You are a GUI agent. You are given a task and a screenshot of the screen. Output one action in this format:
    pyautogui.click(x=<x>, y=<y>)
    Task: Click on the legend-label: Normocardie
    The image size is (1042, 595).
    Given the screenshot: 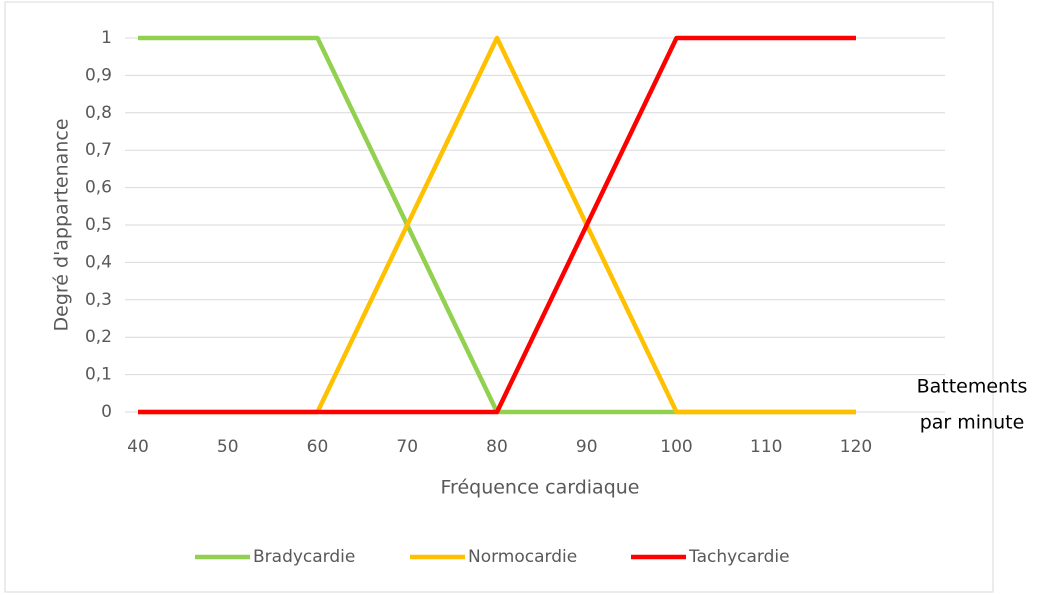 What is the action you would take?
    pyautogui.click(x=522, y=557)
    